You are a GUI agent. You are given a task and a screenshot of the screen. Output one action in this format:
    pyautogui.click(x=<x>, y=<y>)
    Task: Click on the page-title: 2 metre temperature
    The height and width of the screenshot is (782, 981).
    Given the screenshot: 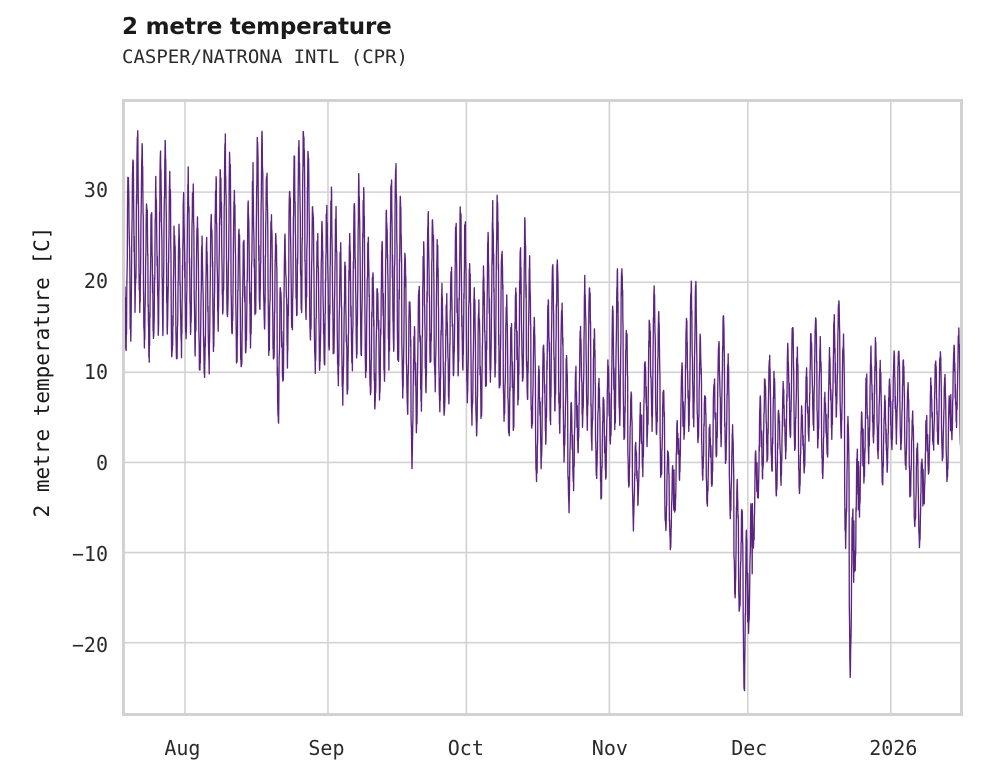 What is the action you would take?
    pyautogui.click(x=257, y=27)
    